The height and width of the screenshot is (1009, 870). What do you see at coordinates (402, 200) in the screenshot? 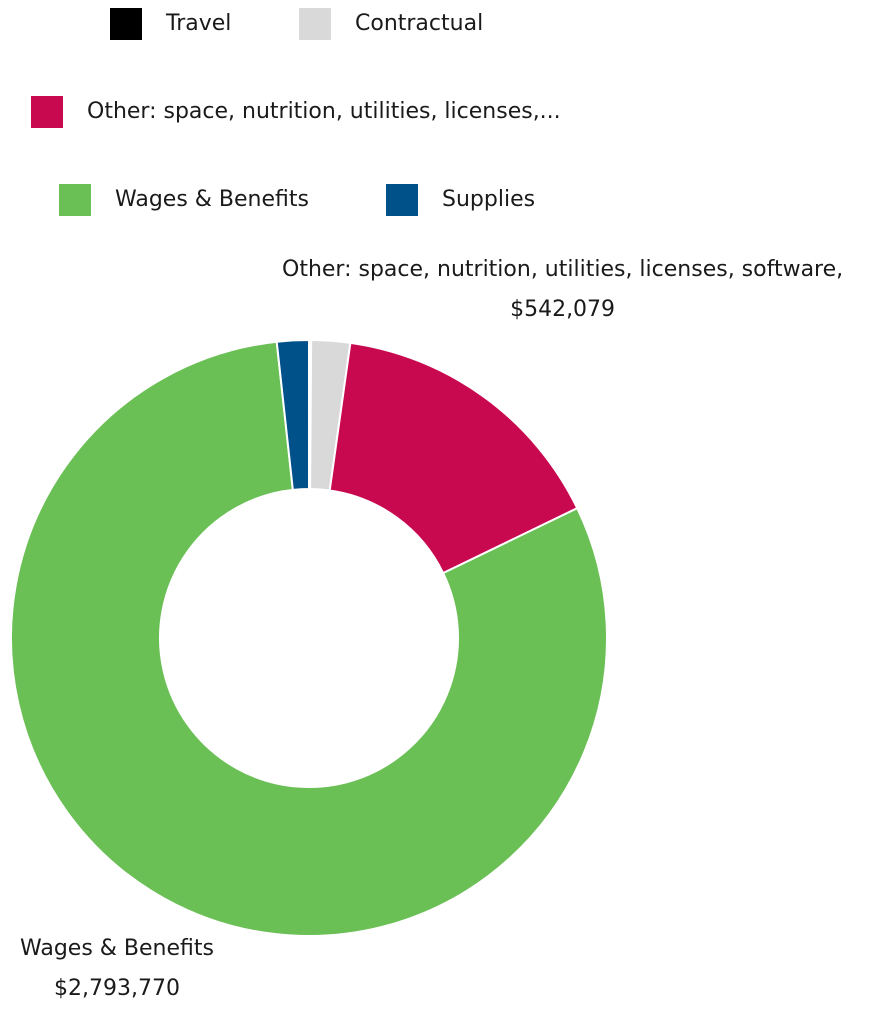
I see `legend-swatch-supplies` at bounding box center [402, 200].